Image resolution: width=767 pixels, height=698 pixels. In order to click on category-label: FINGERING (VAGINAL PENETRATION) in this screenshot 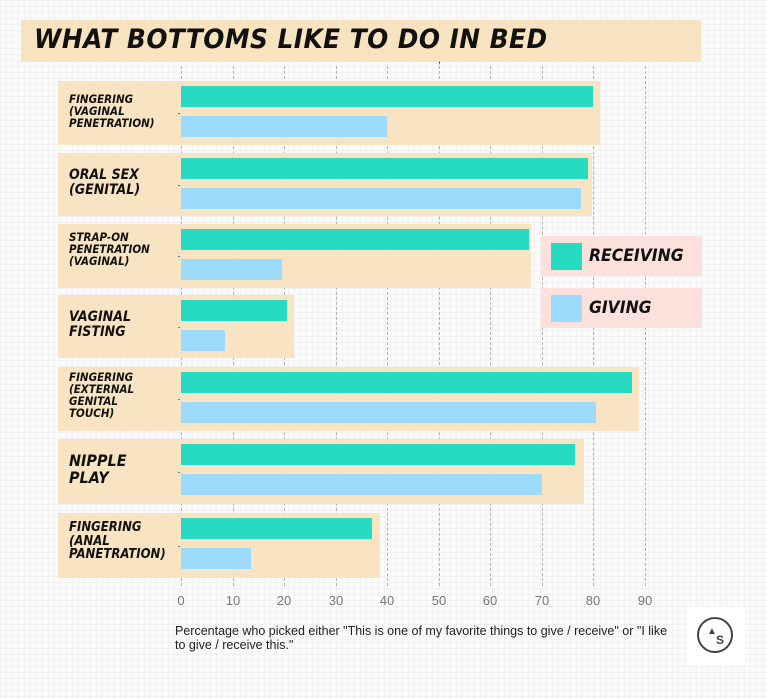, I will do `click(112, 111)`.